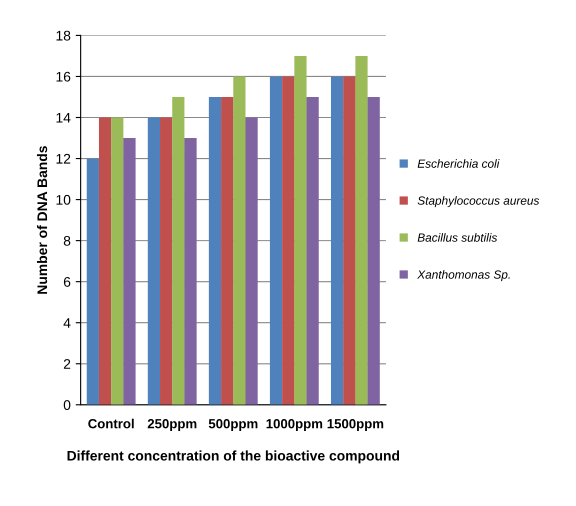 This screenshot has height=506, width=576. Describe the element at coordinates (67, 405) in the screenshot. I see `y-tick-label: 0` at that location.